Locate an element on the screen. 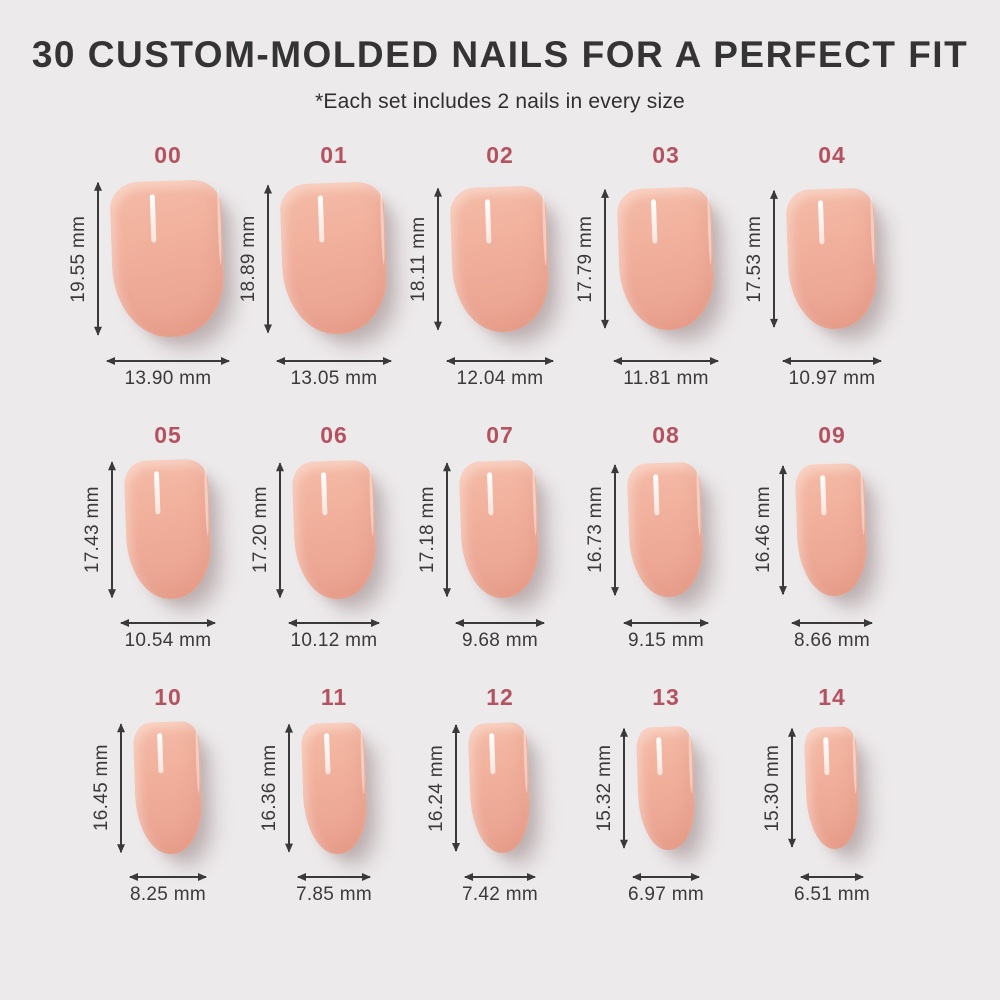  width-label: 6.97 mm is located at coordinates (665, 894).